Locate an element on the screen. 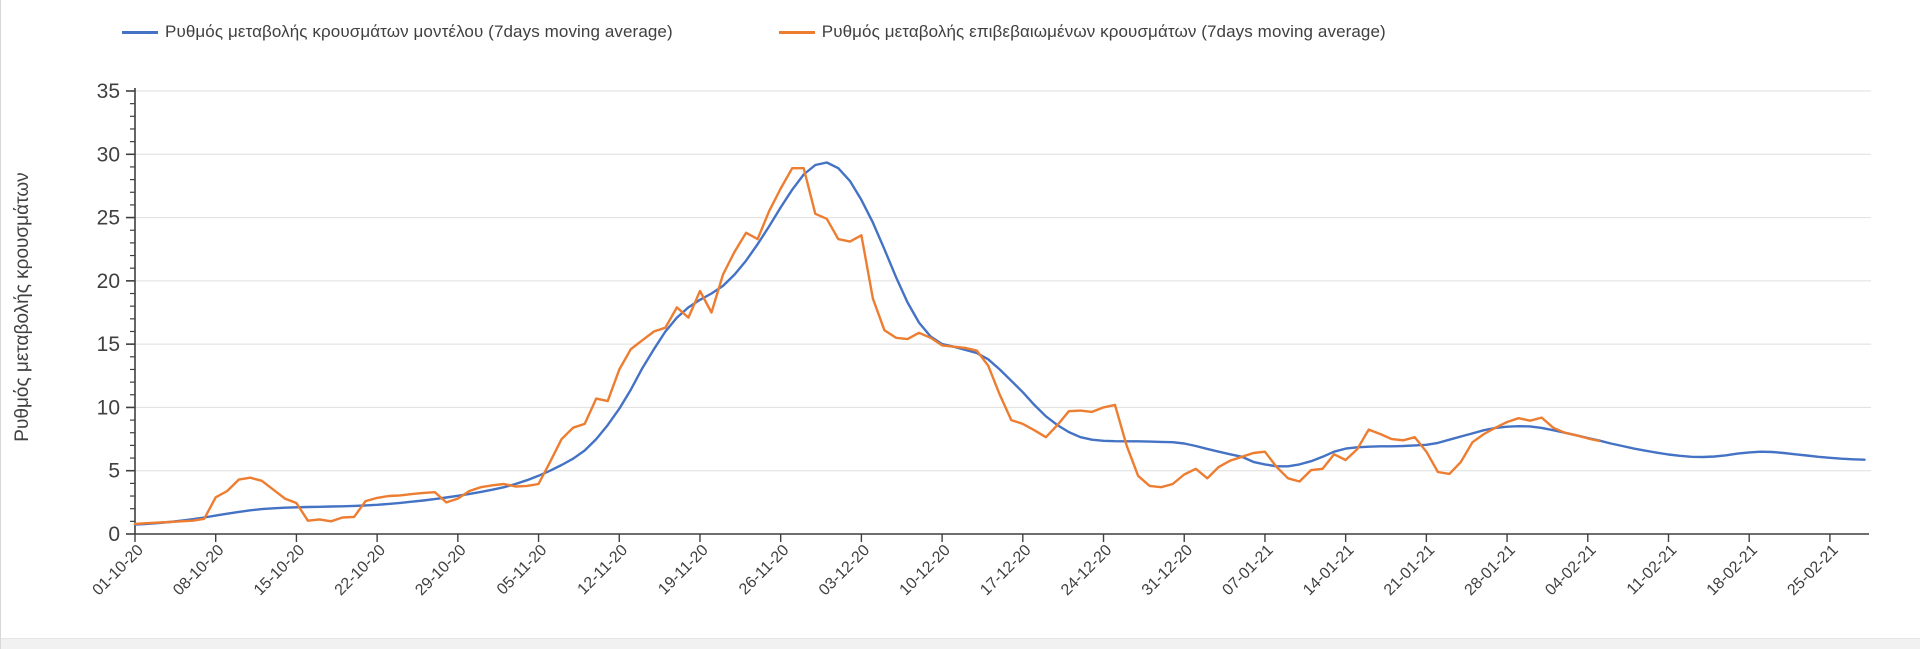 Image resolution: width=1920 pixels, height=649 pixels. x-tick-label: 25-02-21 is located at coordinates (1812, 570).